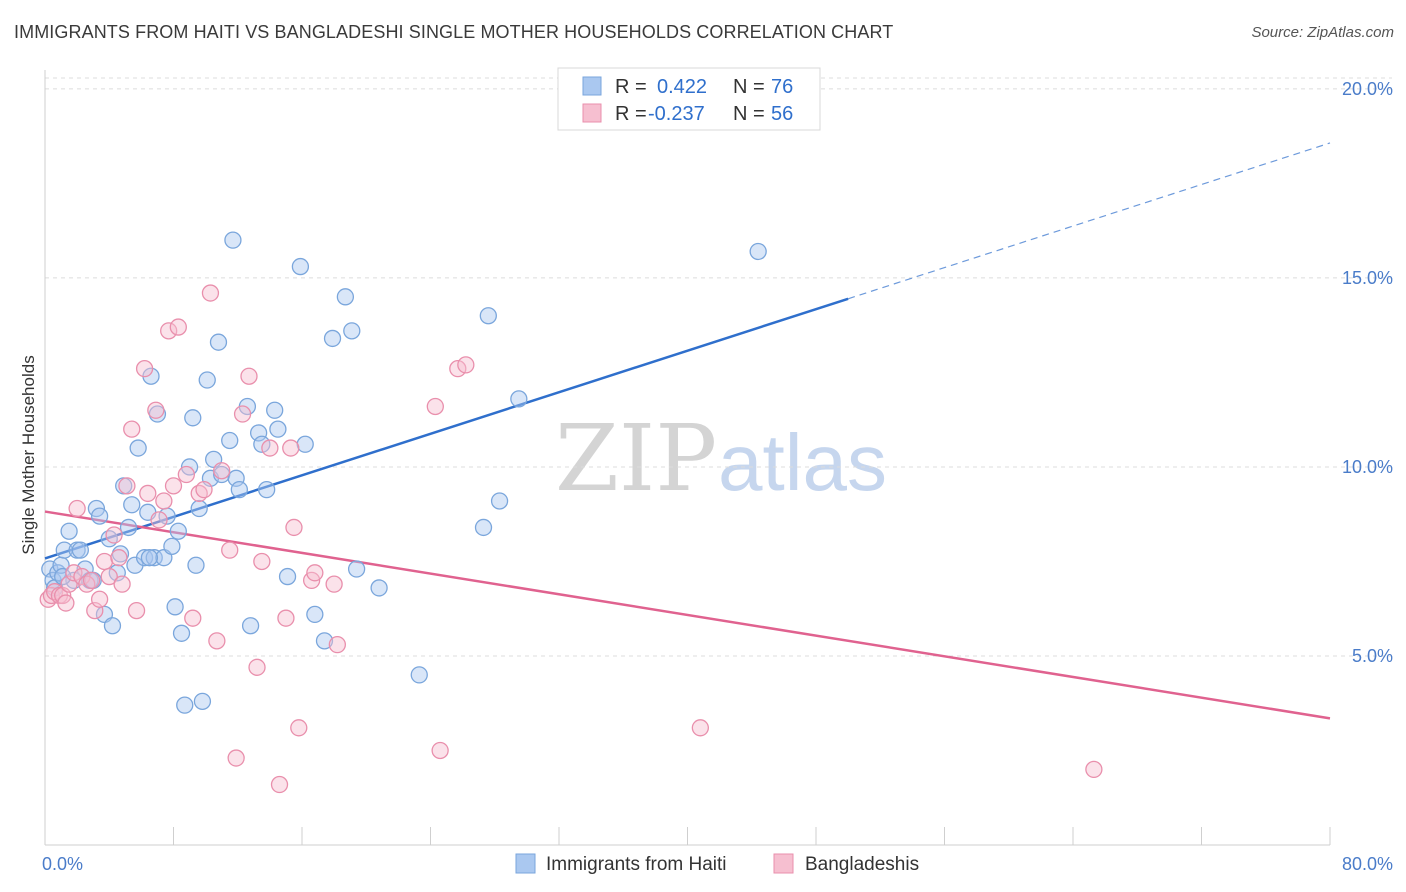 Image resolution: width=1406 pixels, height=892 pixels. What do you see at coordinates (862, 864) in the screenshot?
I see `bottom-legend-label-bangla: Bangladeshis` at bounding box center [862, 864].